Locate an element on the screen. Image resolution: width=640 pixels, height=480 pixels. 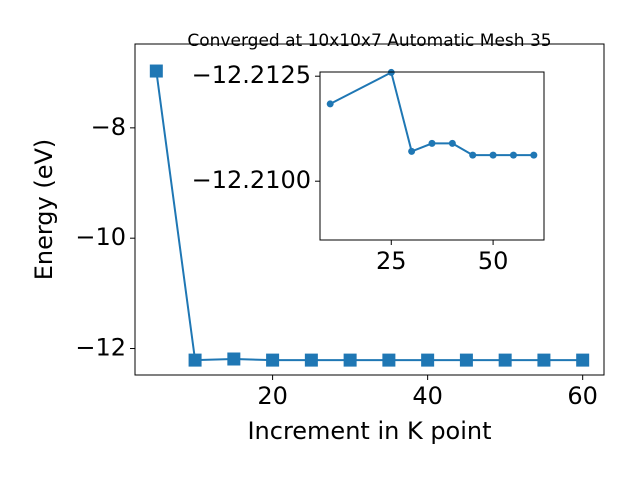
y-tick-label: −12.2100 is located at coordinates (251, 180).